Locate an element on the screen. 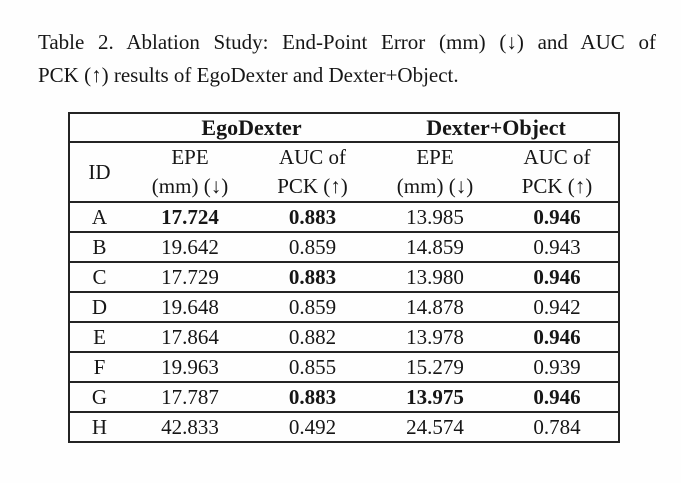 The height and width of the screenshot is (483, 681). cell-egodexter-epe: 17.787 is located at coordinates (190, 397).